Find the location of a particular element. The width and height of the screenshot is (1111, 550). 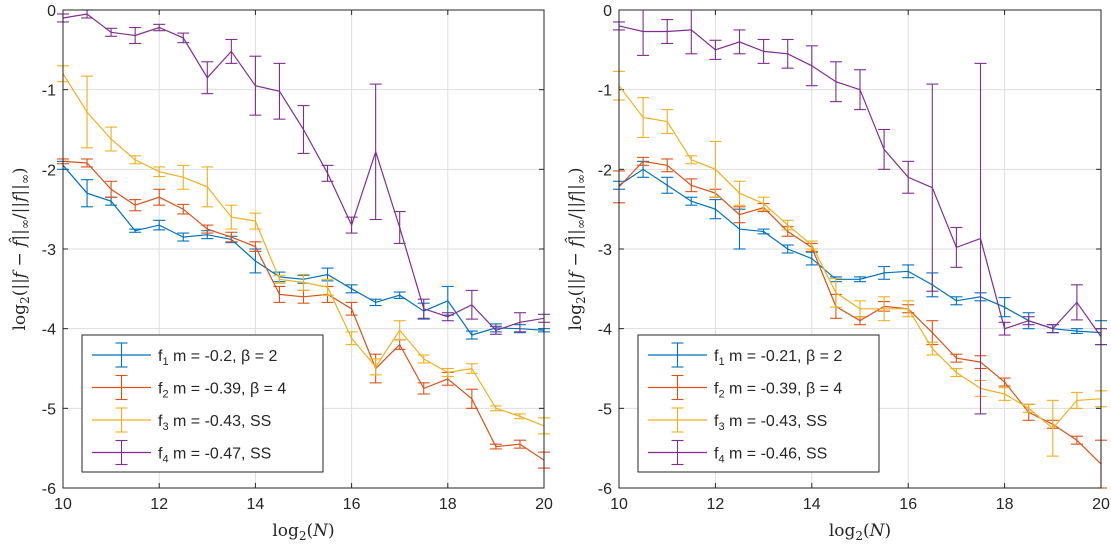

legend-subscript: 1 is located at coordinates (165, 362).